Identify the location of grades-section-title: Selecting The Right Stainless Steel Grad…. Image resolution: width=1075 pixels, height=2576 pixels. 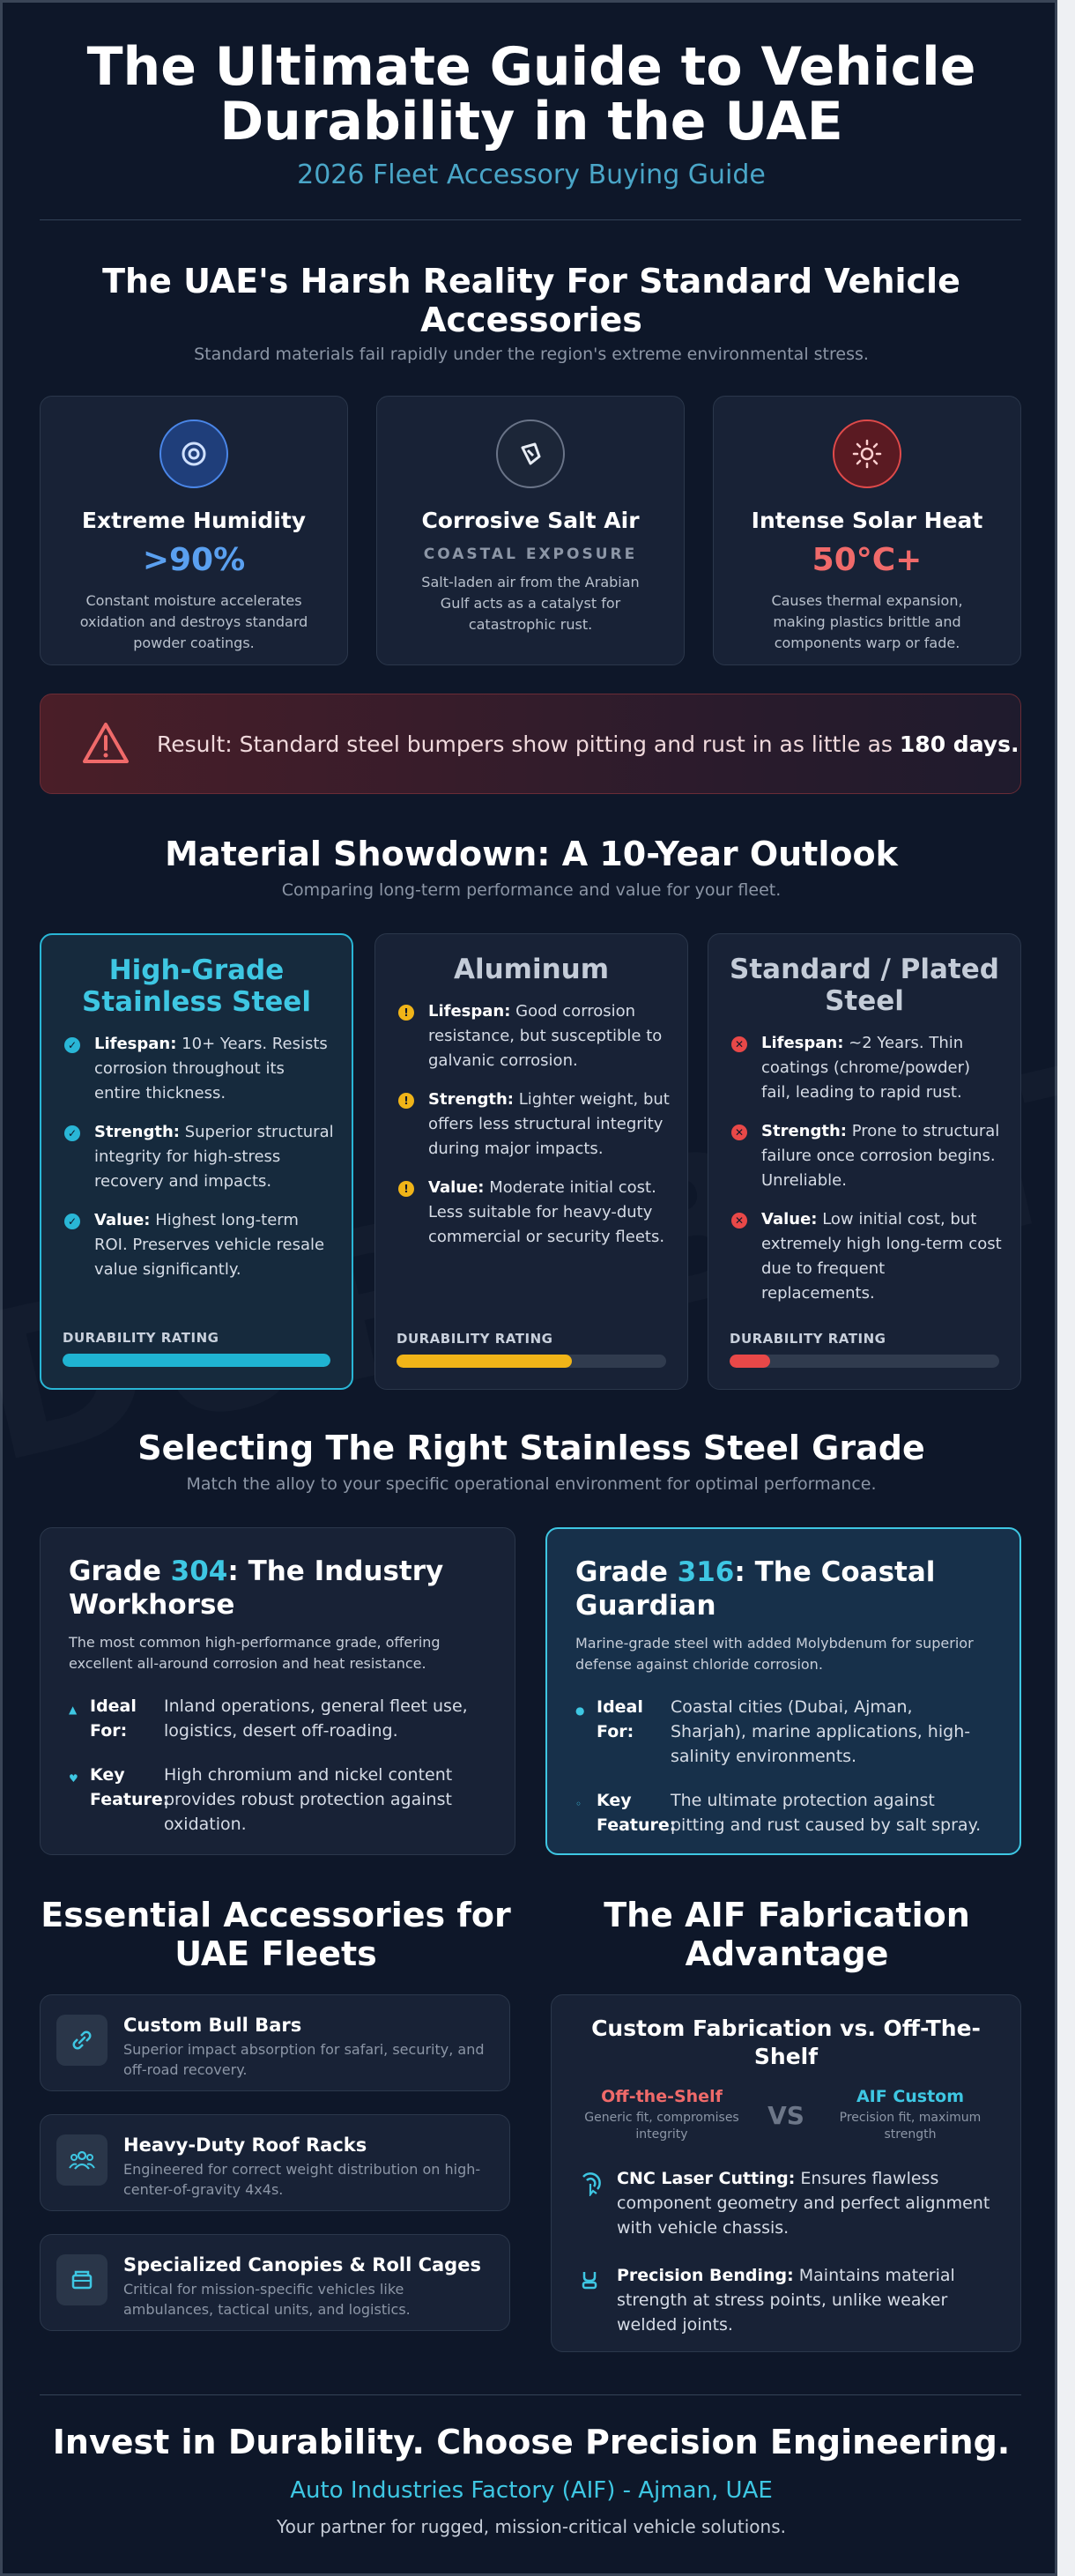
(531, 1448).